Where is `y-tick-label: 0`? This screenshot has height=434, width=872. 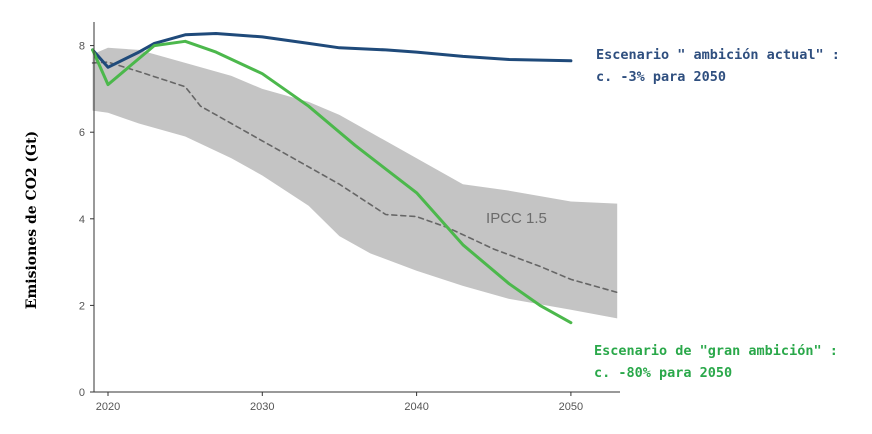
y-tick-label: 0 is located at coordinates (82, 393).